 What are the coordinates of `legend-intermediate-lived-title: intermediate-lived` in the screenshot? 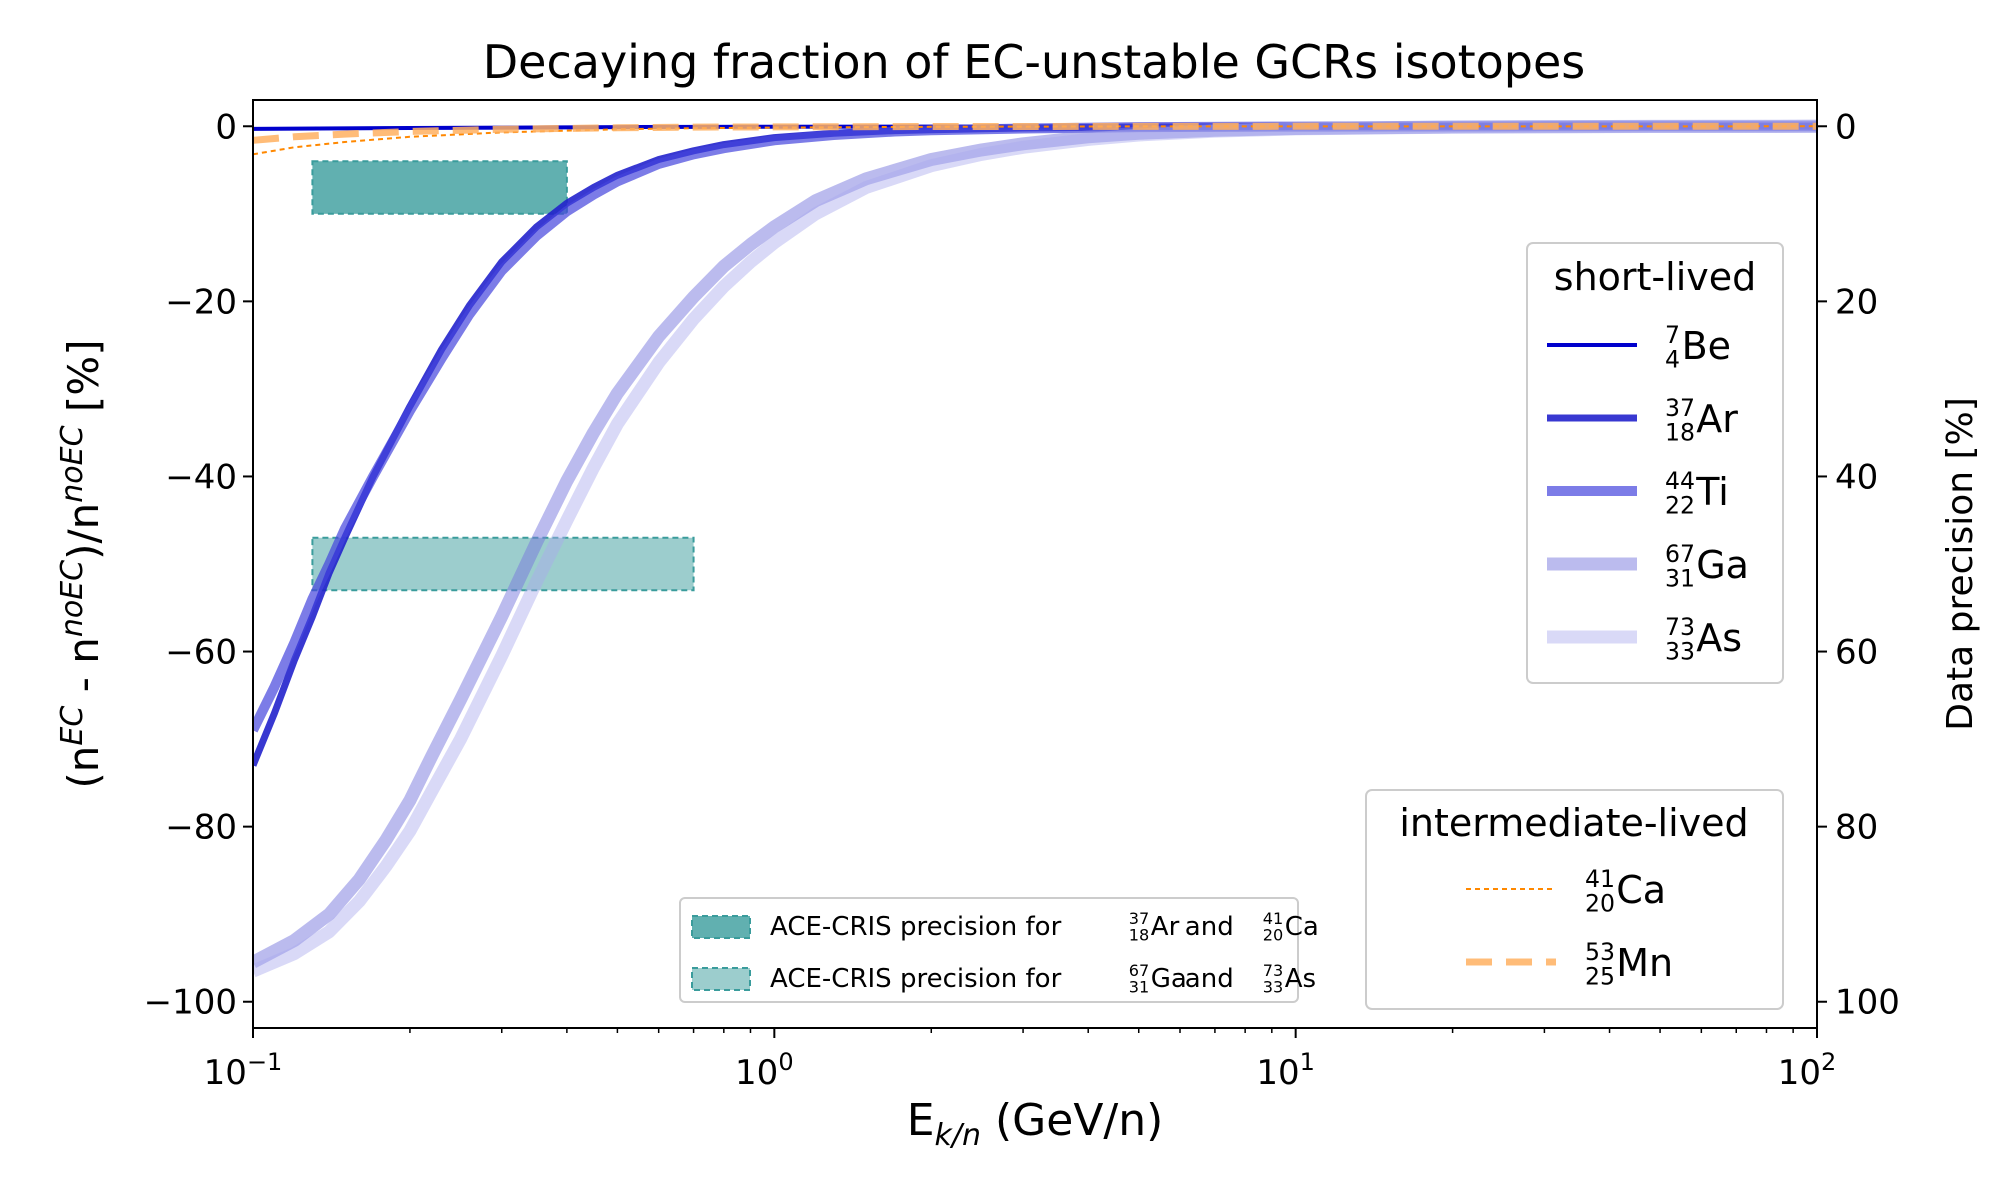 It's located at (1573, 823).